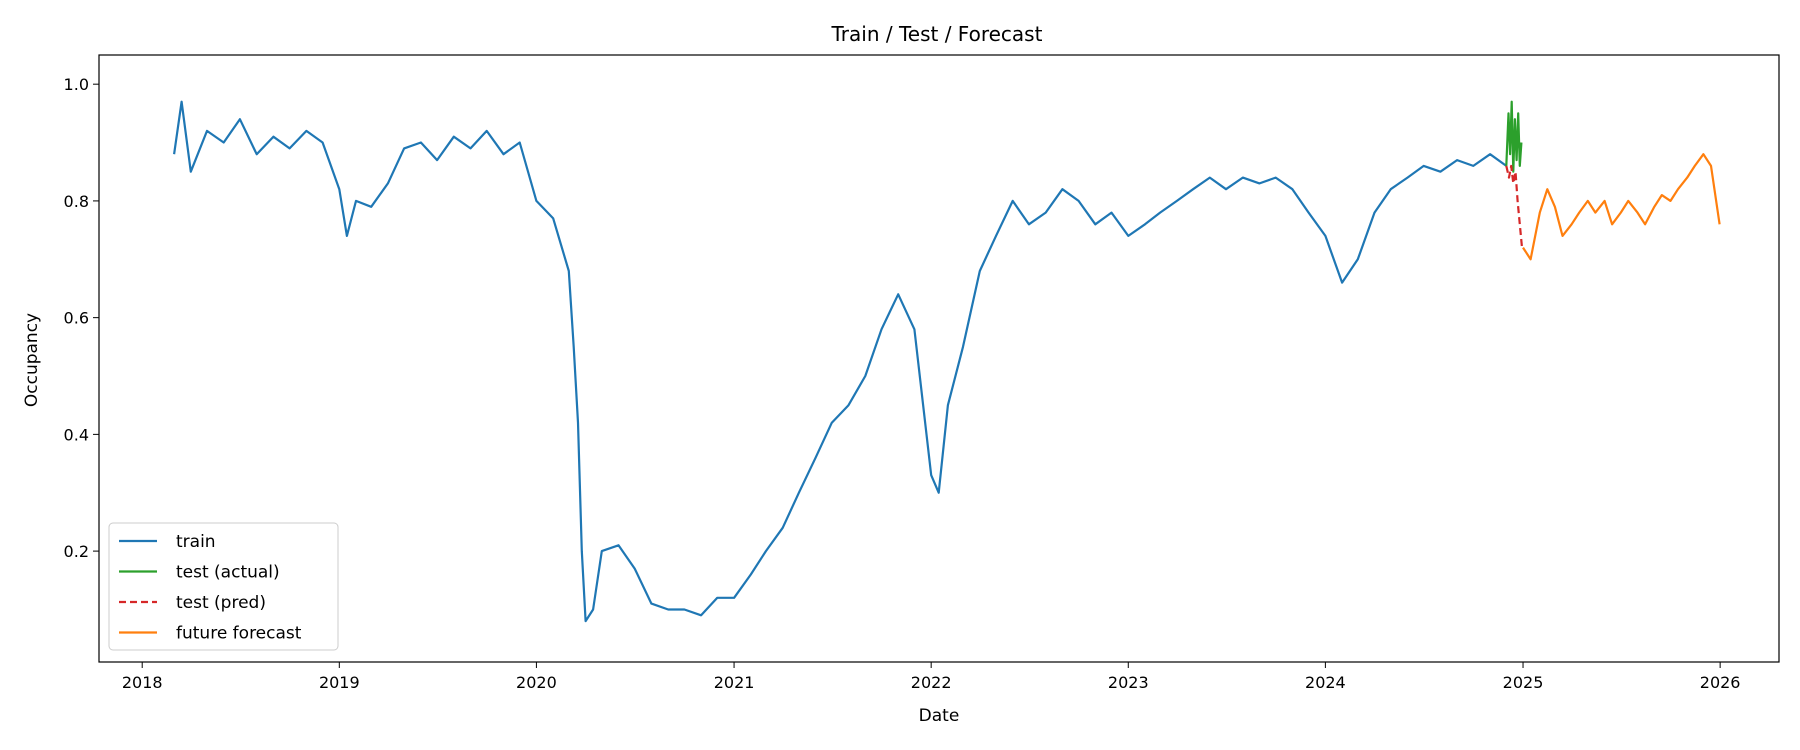 This screenshot has width=1800, height=750. I want to click on y-tick-label: 0.2, so click(76, 551).